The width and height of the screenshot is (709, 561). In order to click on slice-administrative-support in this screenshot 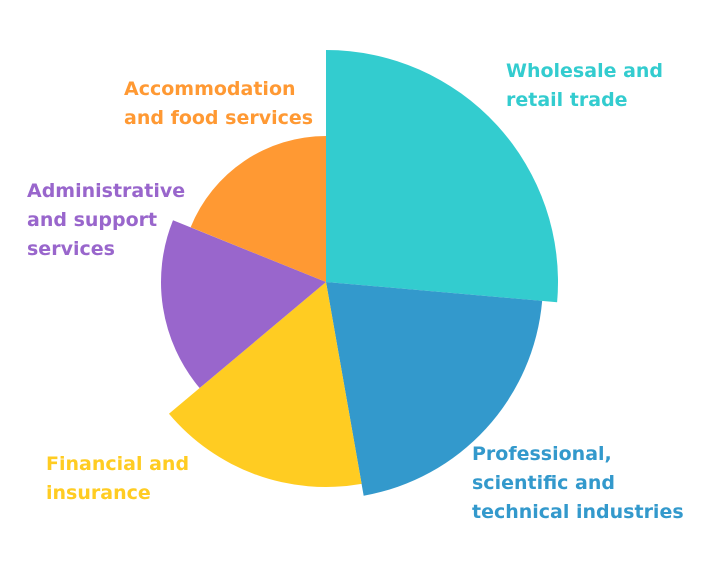, I will do `click(243, 304)`.